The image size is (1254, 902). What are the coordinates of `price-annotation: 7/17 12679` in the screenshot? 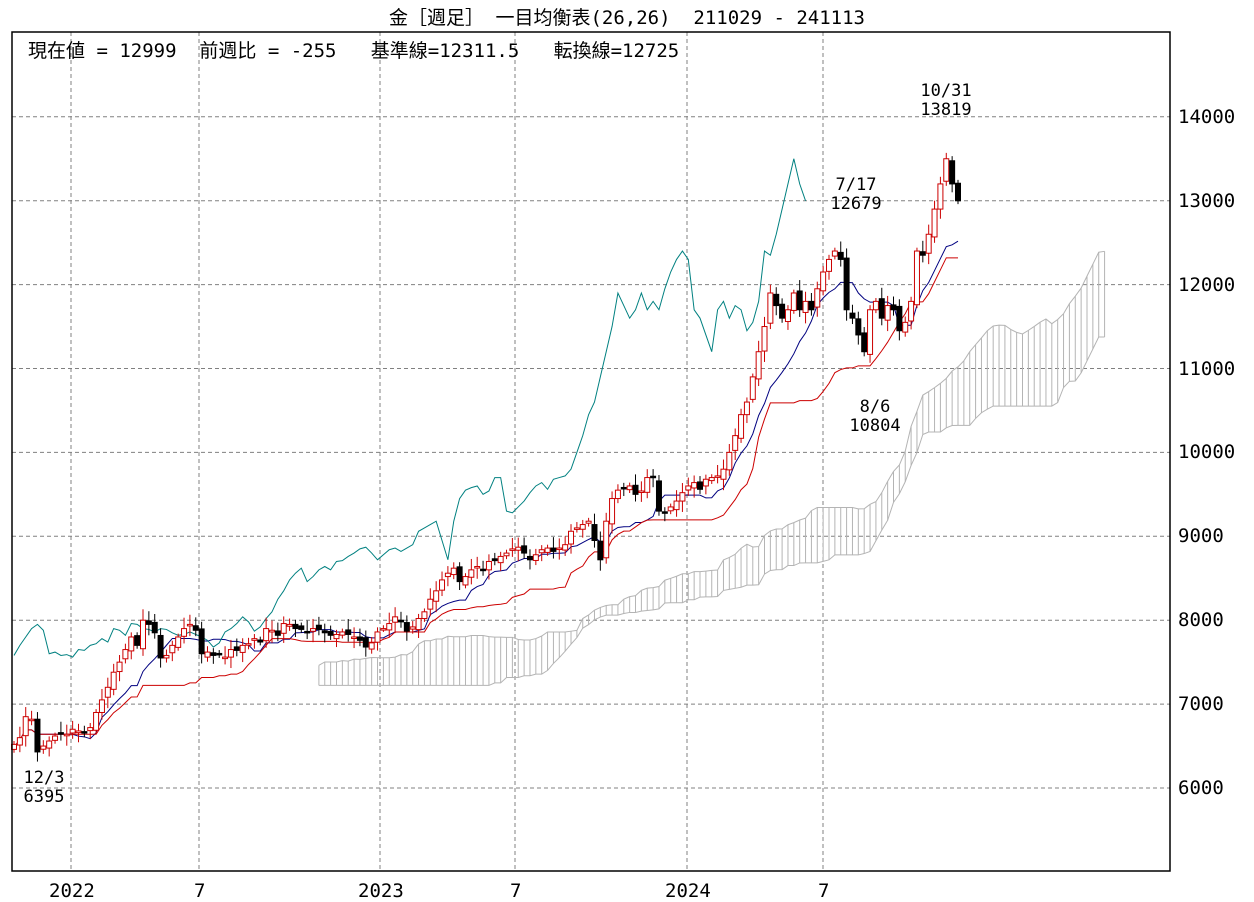 It's located at (856, 194).